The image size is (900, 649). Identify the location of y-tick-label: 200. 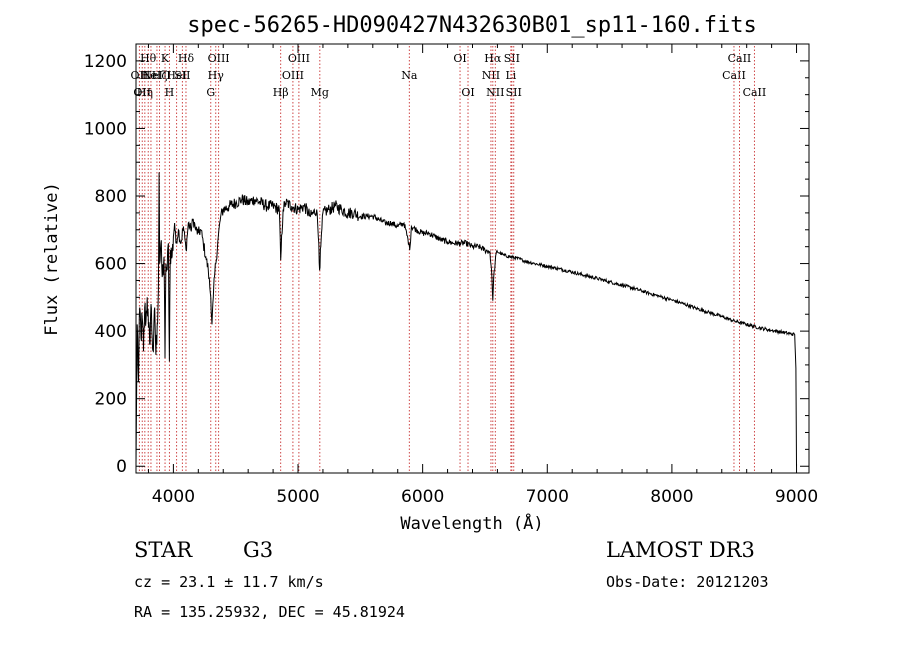
(111, 400).